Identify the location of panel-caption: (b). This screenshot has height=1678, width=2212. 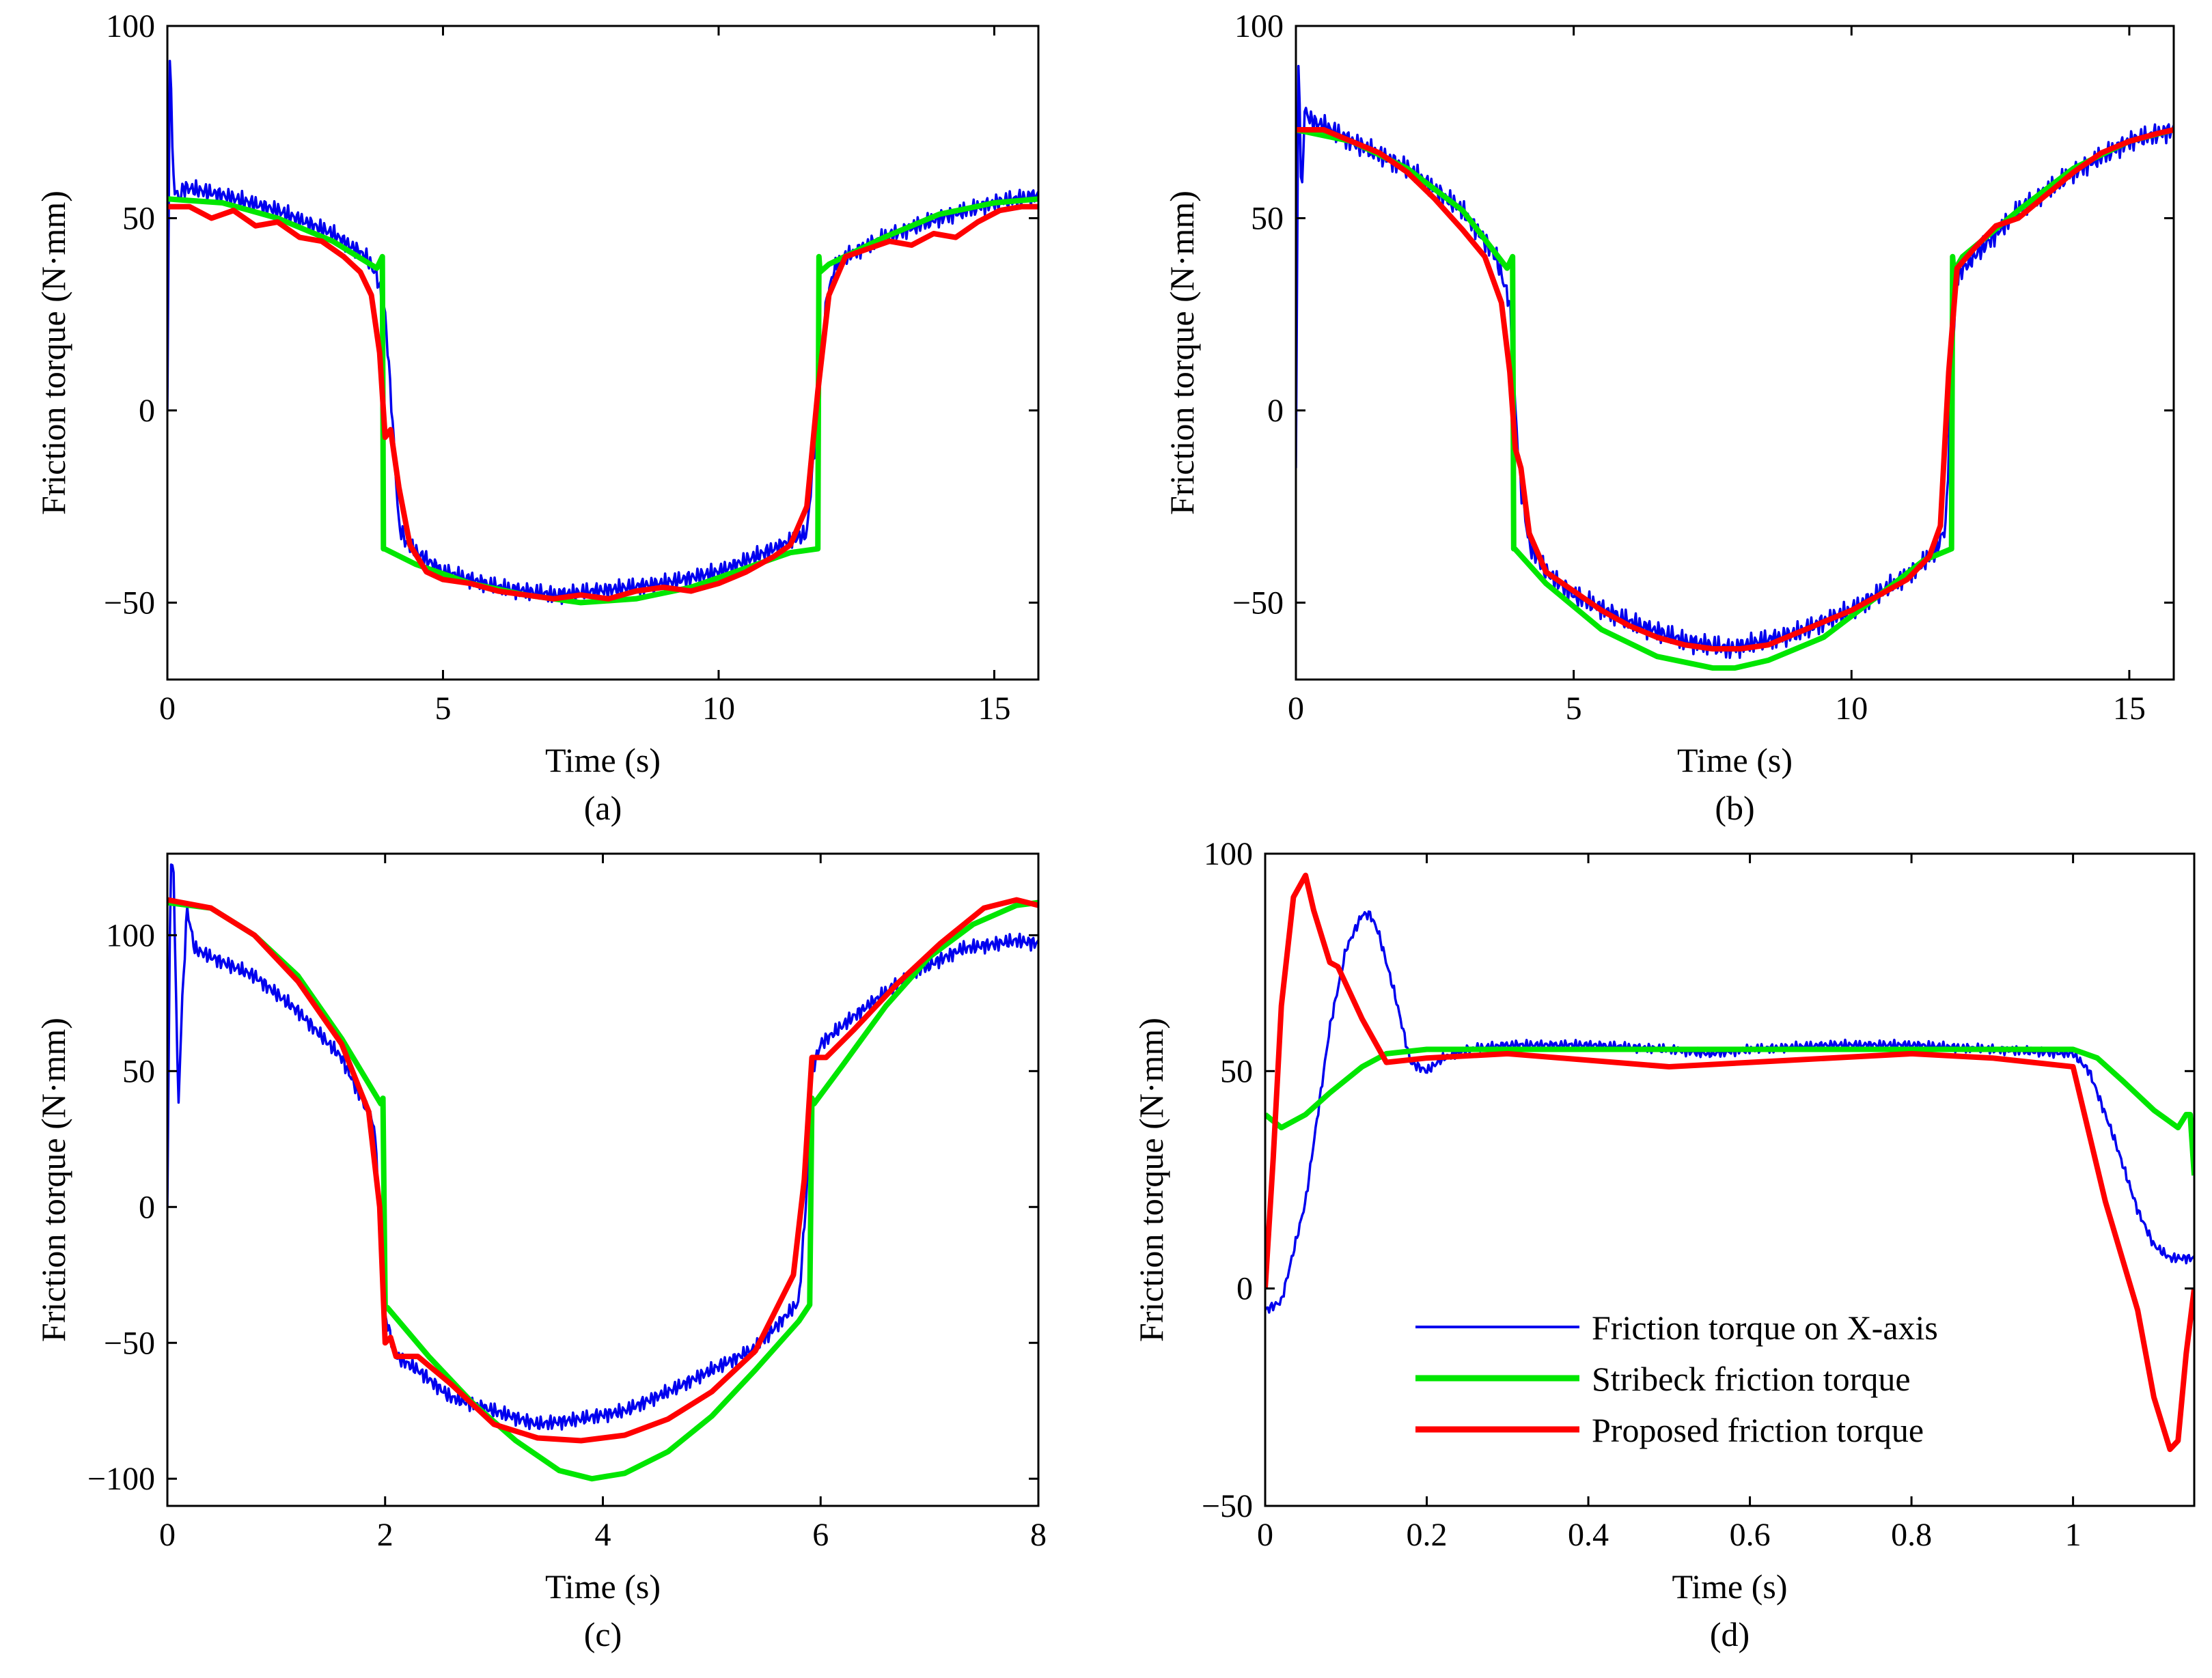
(1734, 808).